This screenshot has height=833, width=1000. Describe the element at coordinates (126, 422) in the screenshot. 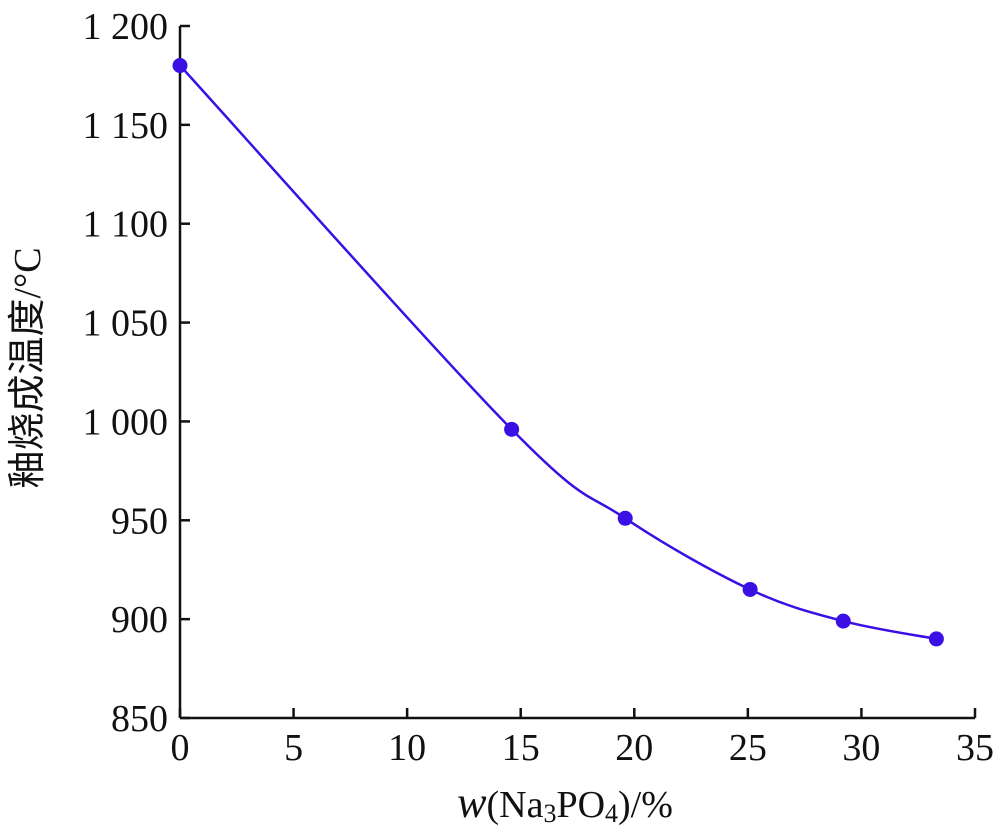

I see `y-tick-label: 1 000` at that location.